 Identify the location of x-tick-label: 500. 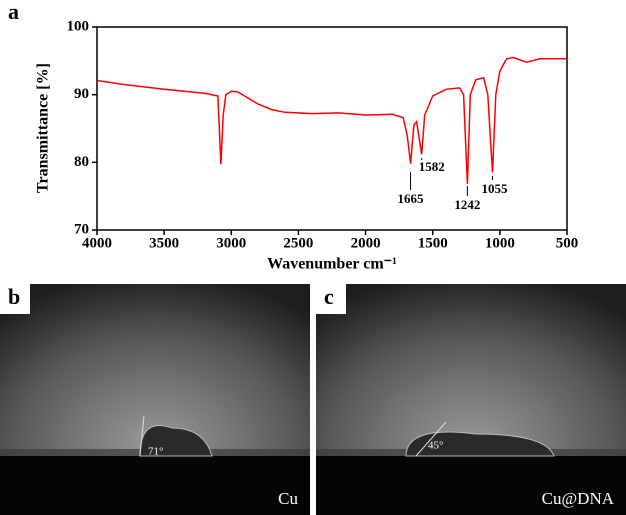
(567, 243).